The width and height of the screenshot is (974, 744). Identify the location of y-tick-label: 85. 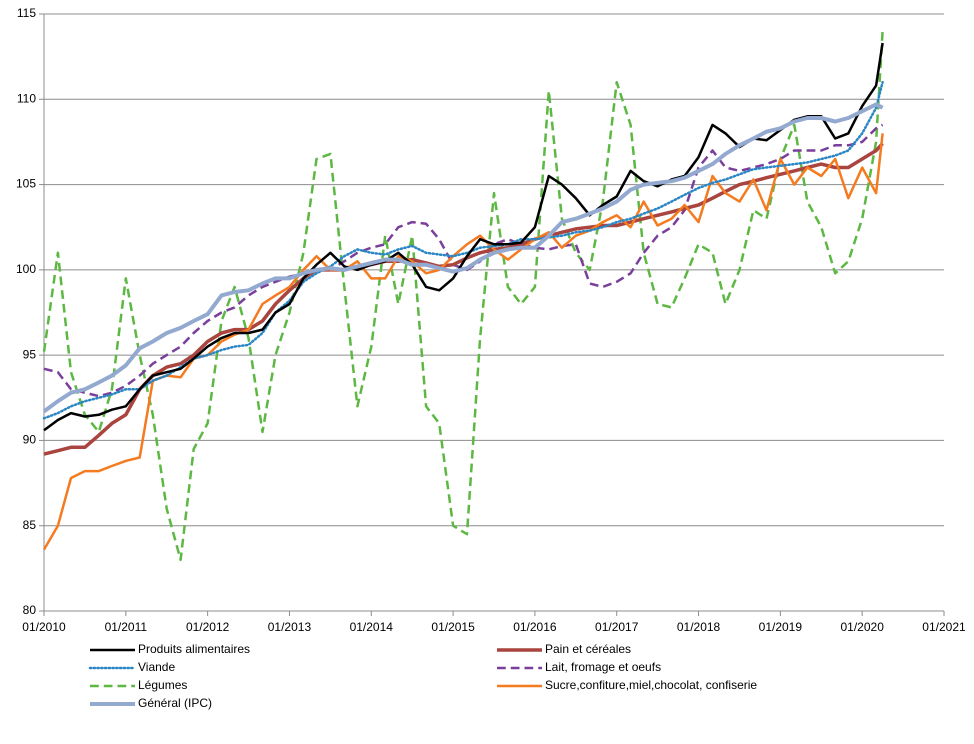
(30, 525).